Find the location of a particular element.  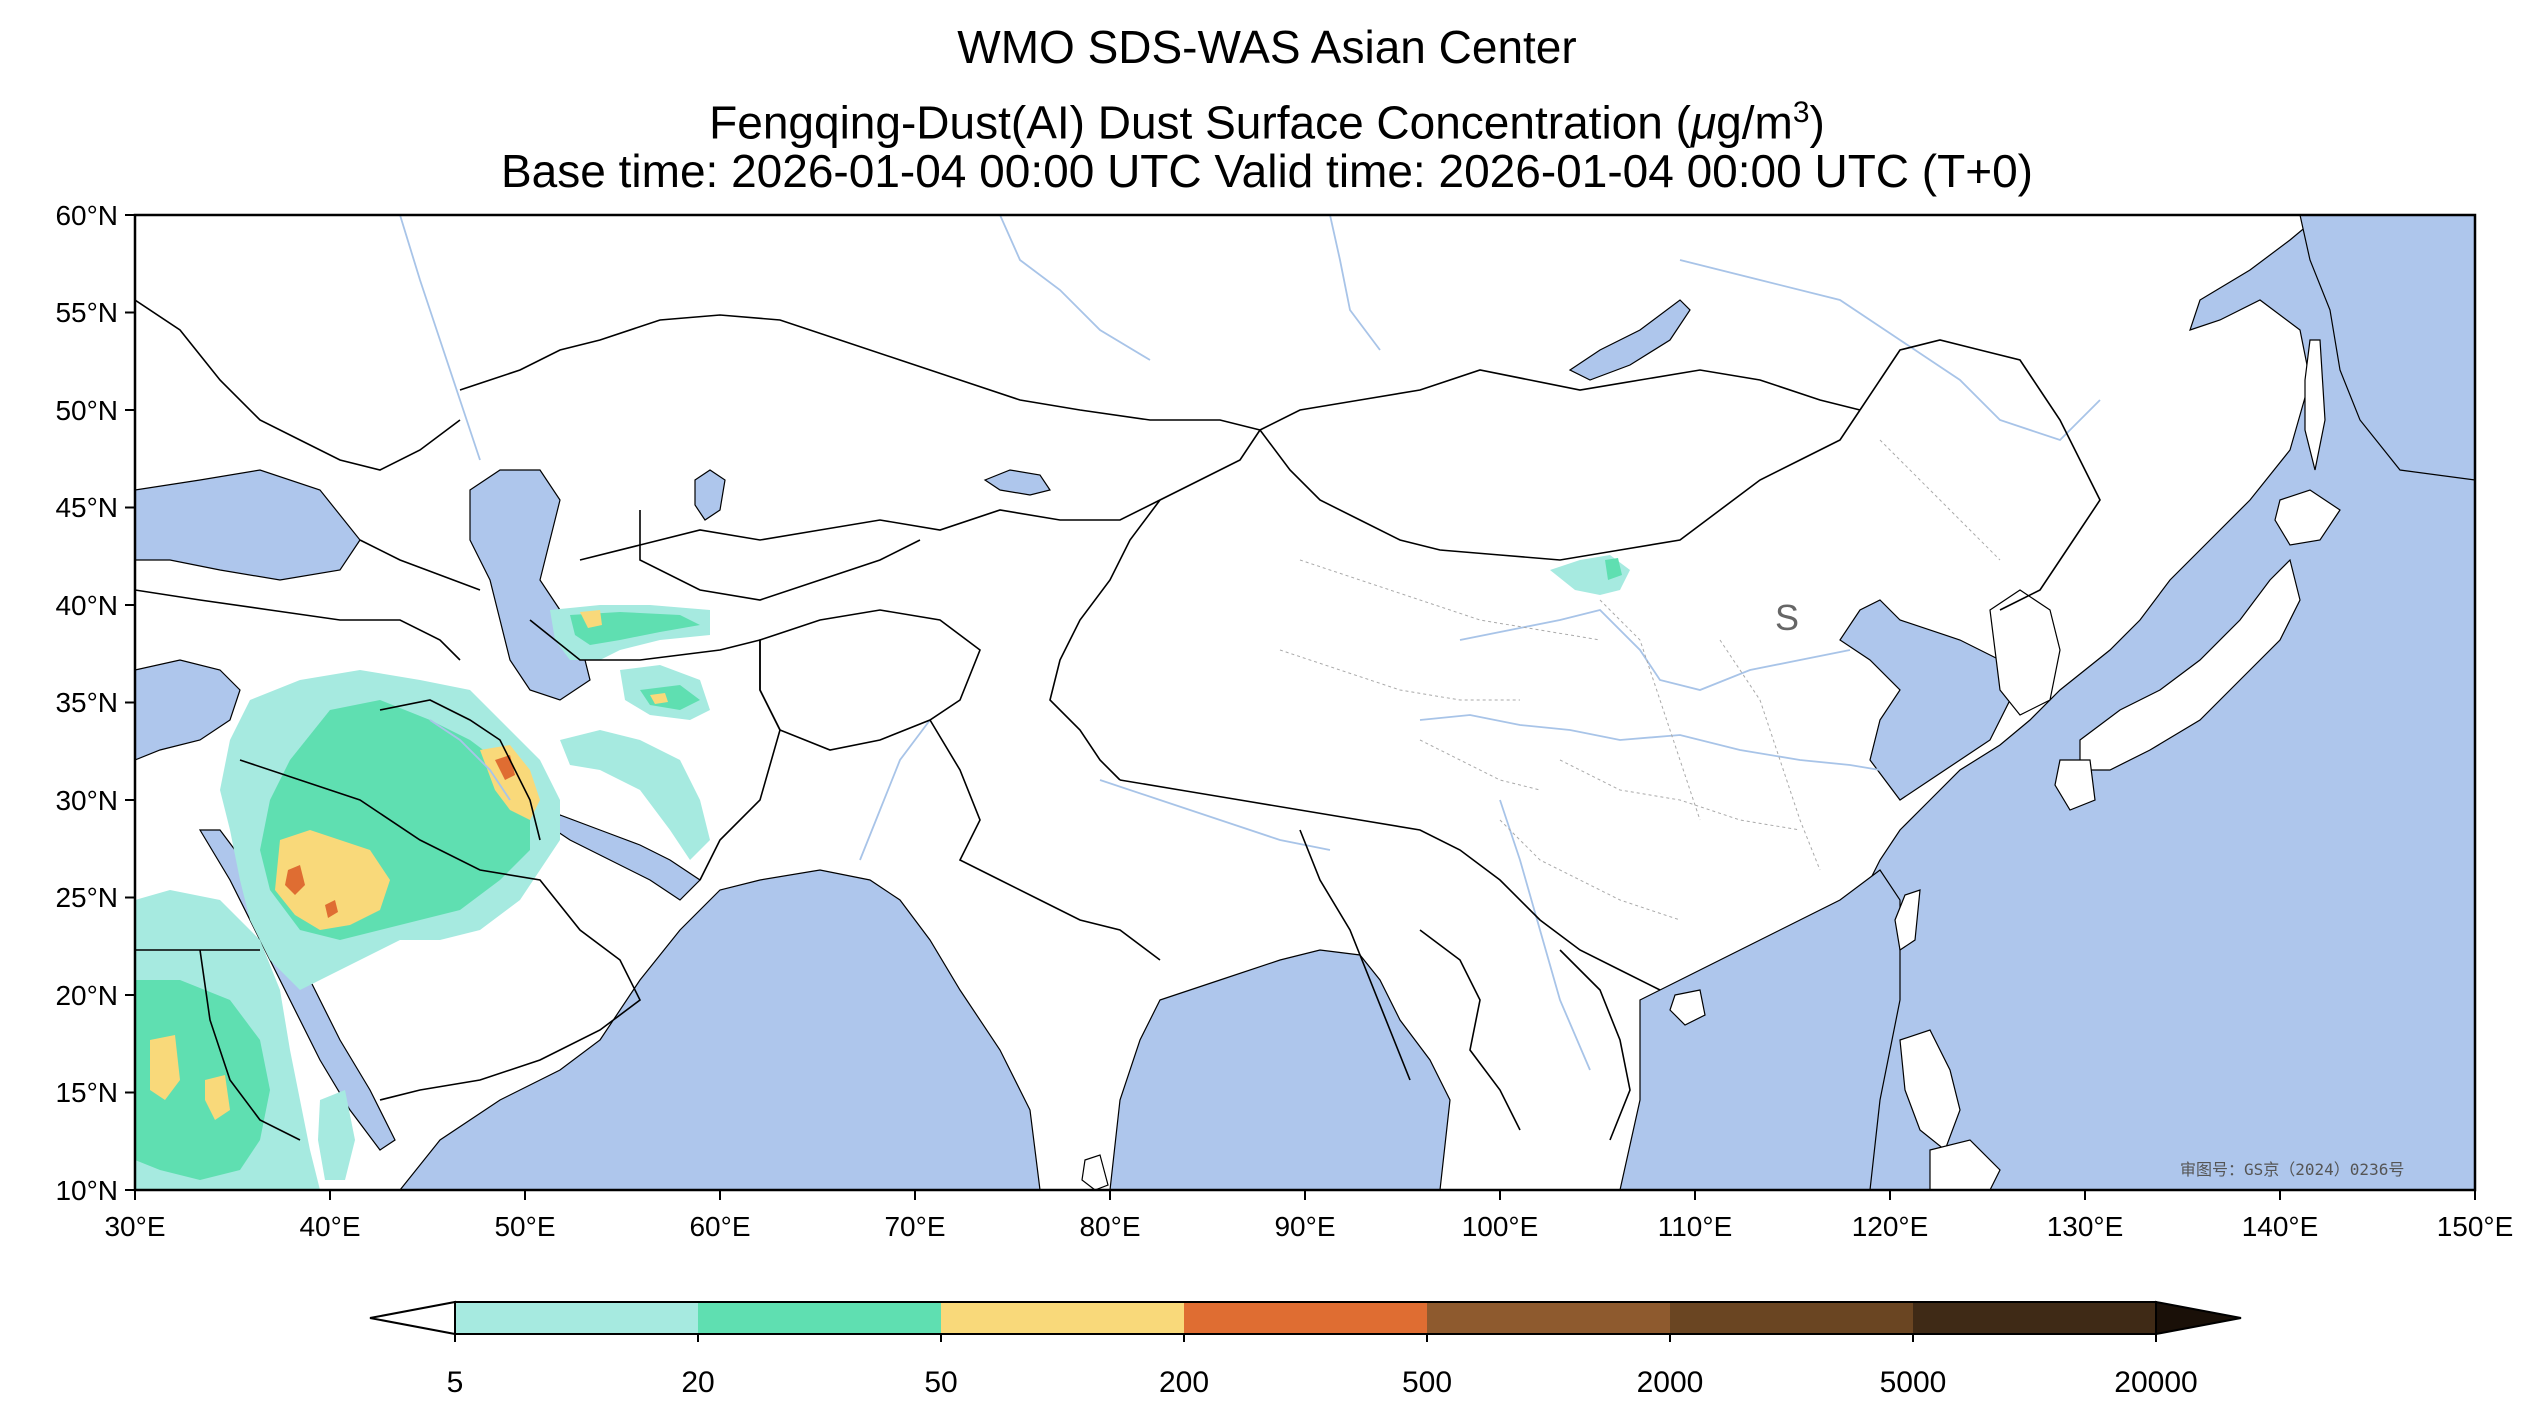

river-mekong is located at coordinates (1545, 935).